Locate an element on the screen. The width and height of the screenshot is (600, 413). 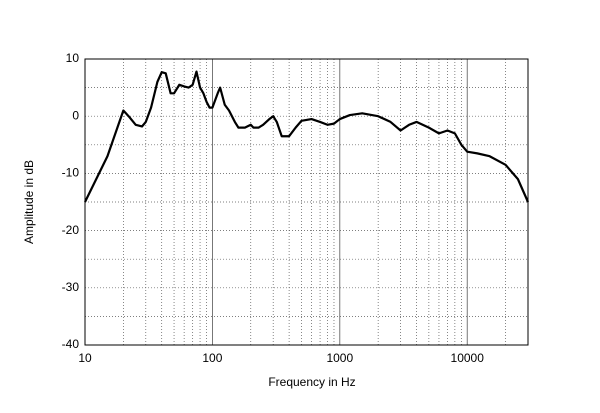
x-tick-label: 1000 is located at coordinates (339, 358).